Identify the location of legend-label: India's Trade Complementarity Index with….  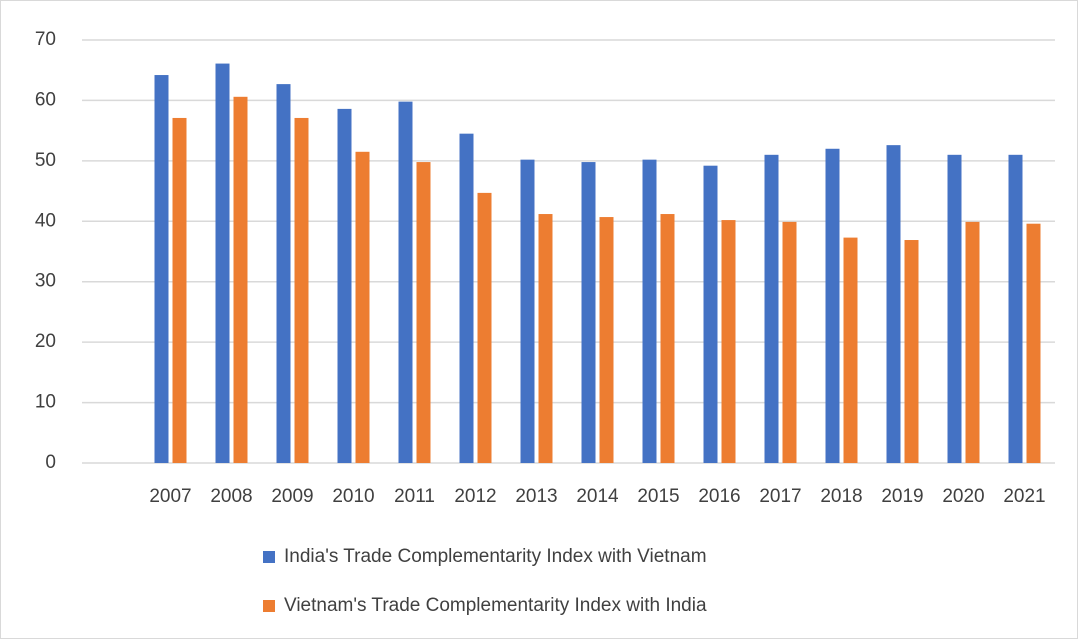
(495, 556).